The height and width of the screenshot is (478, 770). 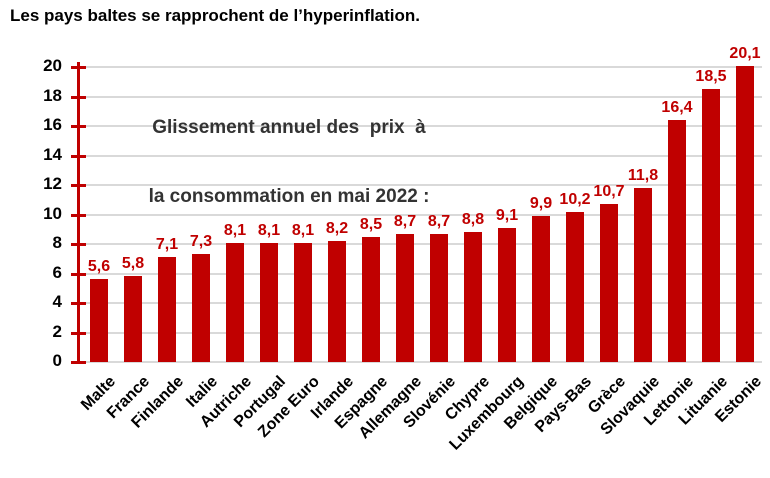 What do you see at coordinates (99, 267) in the screenshot?
I see `bar-value-label: 5,6` at bounding box center [99, 267].